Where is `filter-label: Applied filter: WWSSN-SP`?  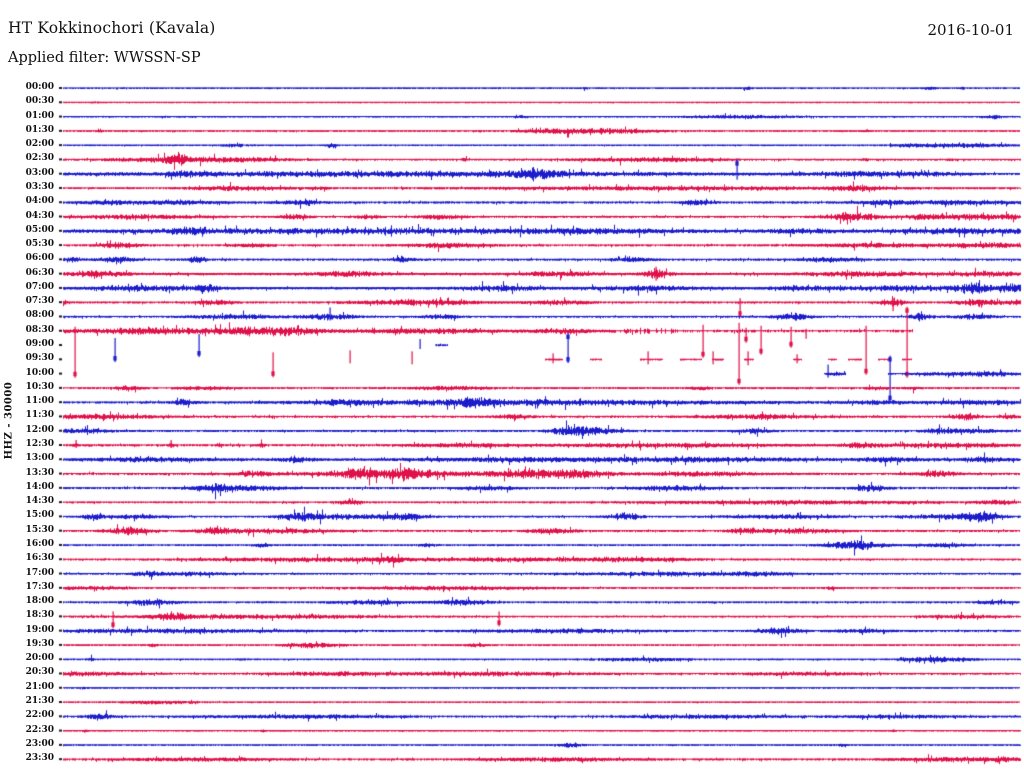 filter-label: Applied filter: WWSSN-SP is located at coordinates (104, 58).